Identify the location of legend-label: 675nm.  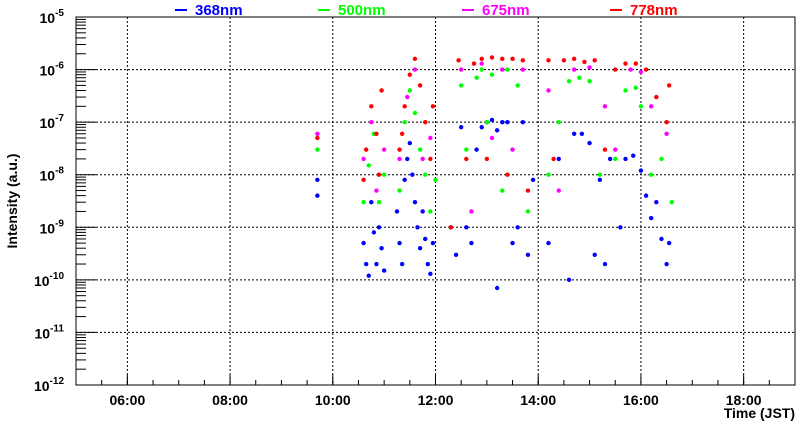
(506, 10).